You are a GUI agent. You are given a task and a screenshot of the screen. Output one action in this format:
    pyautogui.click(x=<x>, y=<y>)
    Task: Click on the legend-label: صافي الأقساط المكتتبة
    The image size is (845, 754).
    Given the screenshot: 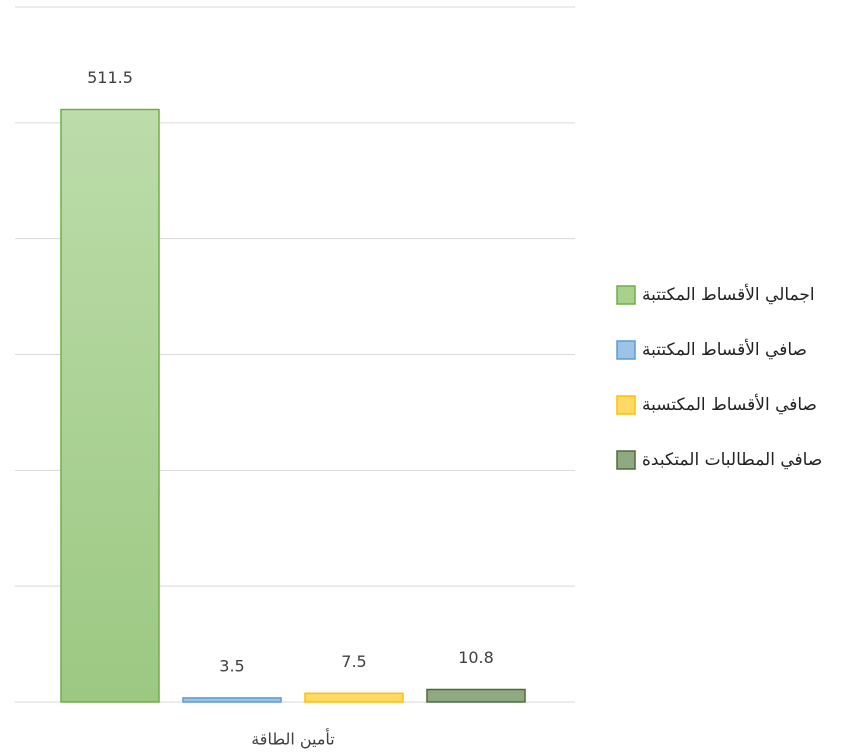 What is the action you would take?
    pyautogui.click(x=724, y=349)
    